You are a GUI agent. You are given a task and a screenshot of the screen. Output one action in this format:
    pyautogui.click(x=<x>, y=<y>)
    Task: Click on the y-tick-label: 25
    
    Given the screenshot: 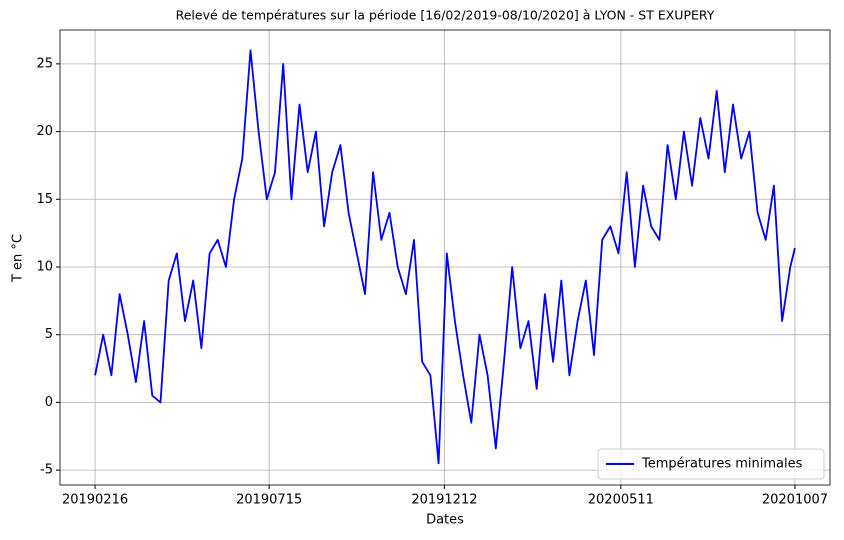 What is the action you would take?
    pyautogui.click(x=44, y=63)
    